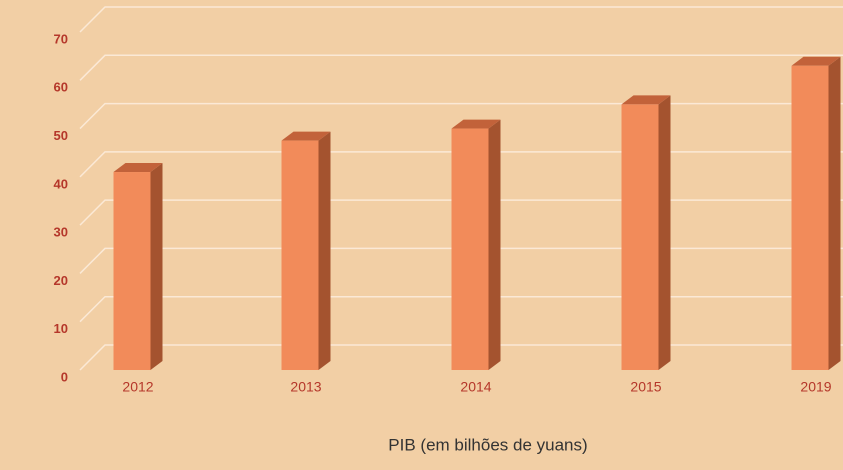  Describe the element at coordinates (61, 232) in the screenshot. I see `y-tick-label: 30` at that location.